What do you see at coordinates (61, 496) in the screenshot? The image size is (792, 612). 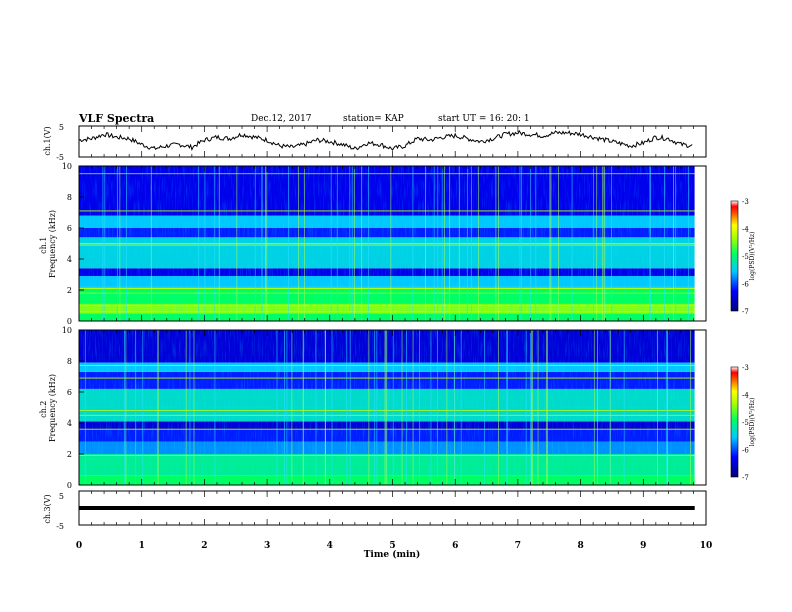 I see `ch3-ytick-top: 5` at bounding box center [61, 496].